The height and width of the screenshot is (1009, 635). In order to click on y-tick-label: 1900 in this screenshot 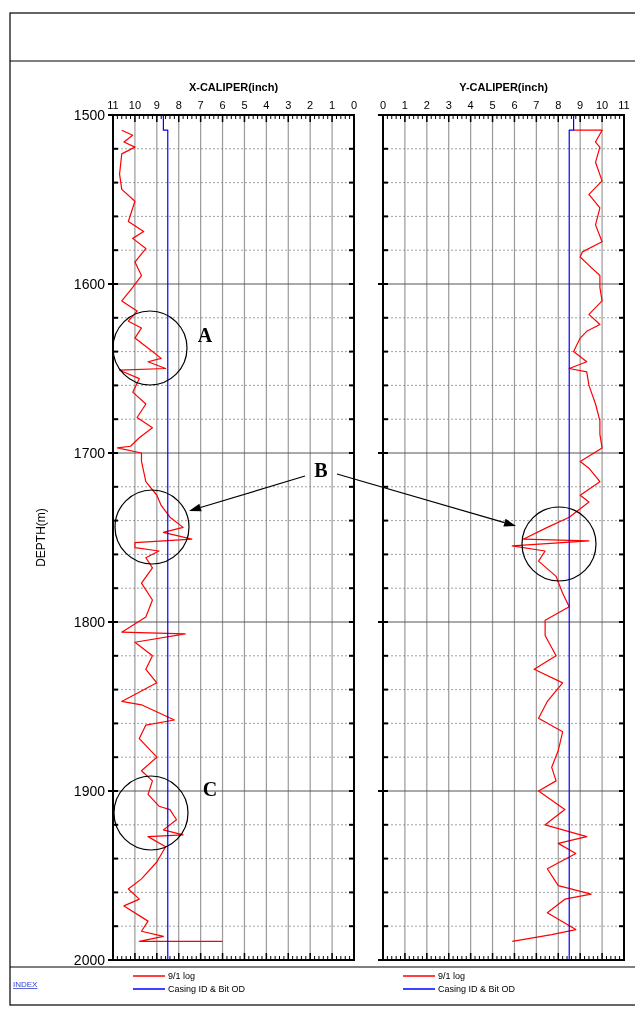, I will do `click(89, 790)`.